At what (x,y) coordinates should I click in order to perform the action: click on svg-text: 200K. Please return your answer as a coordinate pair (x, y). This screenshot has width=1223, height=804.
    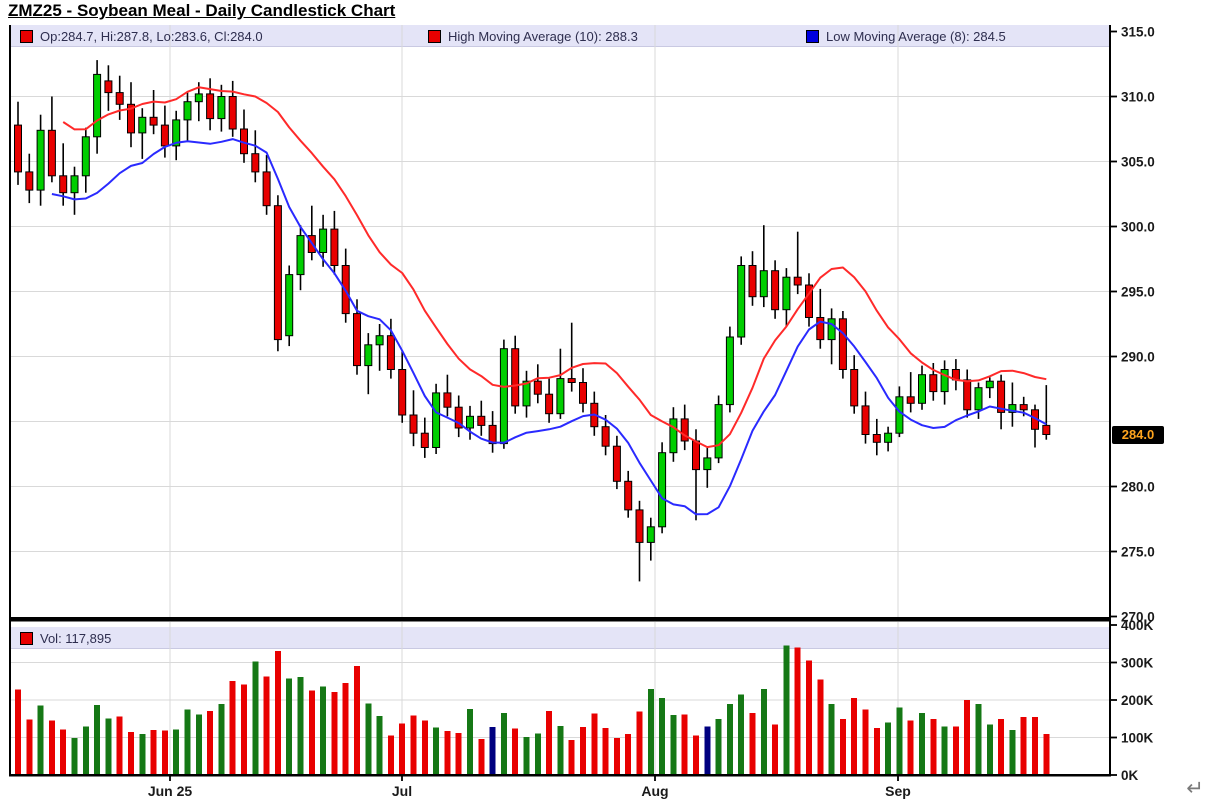
    Looking at the image, I should click on (1137, 700).